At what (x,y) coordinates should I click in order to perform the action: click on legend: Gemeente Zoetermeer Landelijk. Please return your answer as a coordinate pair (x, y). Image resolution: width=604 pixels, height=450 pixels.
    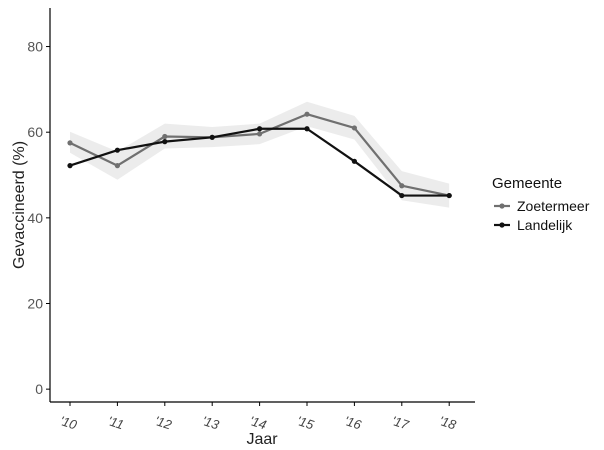
    Looking at the image, I should click on (541, 204).